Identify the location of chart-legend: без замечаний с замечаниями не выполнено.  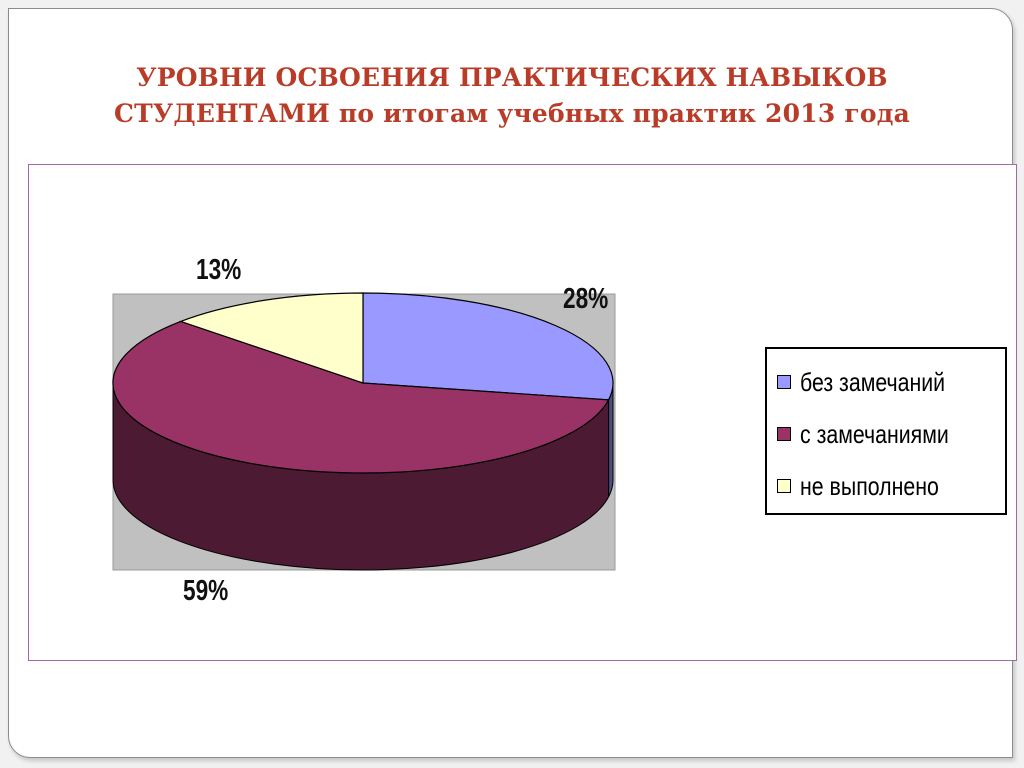
(886, 431).